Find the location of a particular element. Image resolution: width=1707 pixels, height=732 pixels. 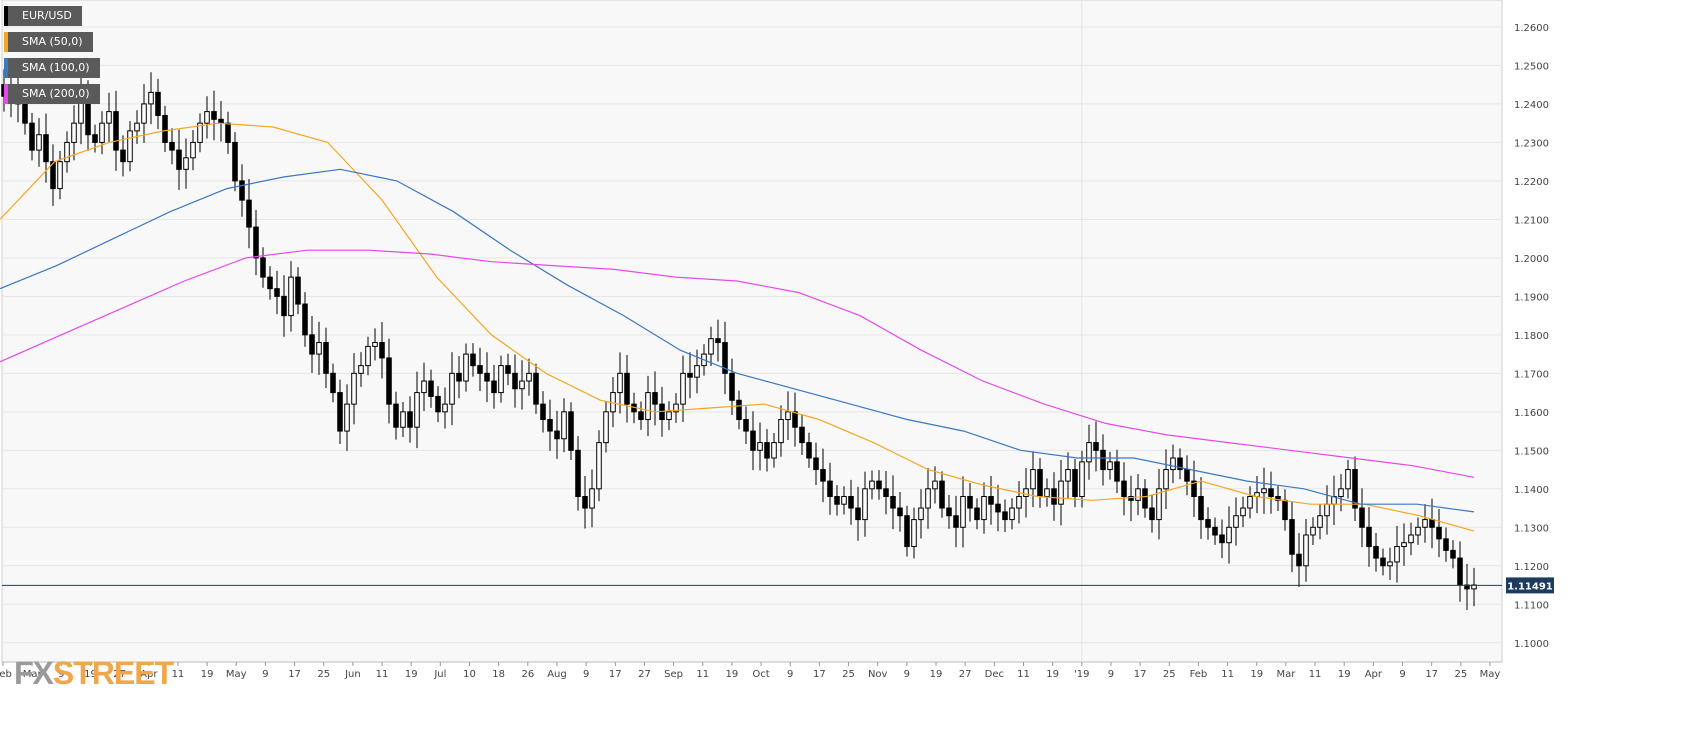

x-tick-label: Feb is located at coordinates (6, 674).